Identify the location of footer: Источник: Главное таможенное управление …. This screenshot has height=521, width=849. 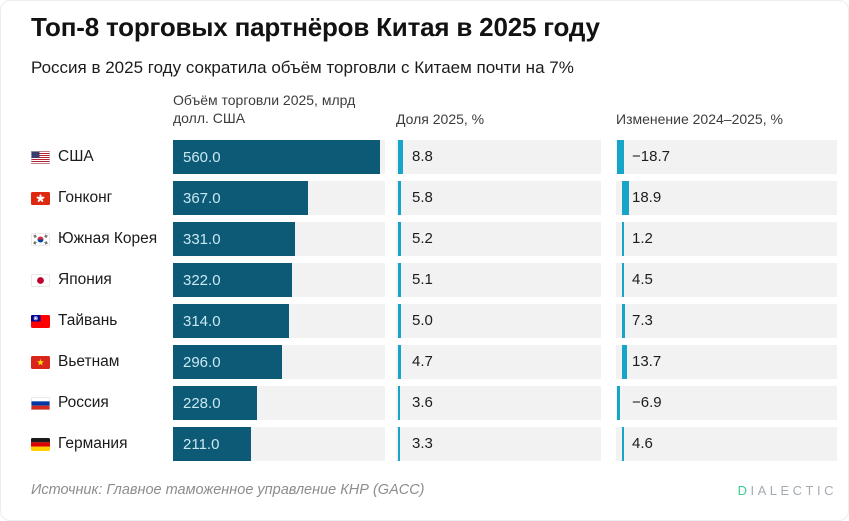
(434, 490).